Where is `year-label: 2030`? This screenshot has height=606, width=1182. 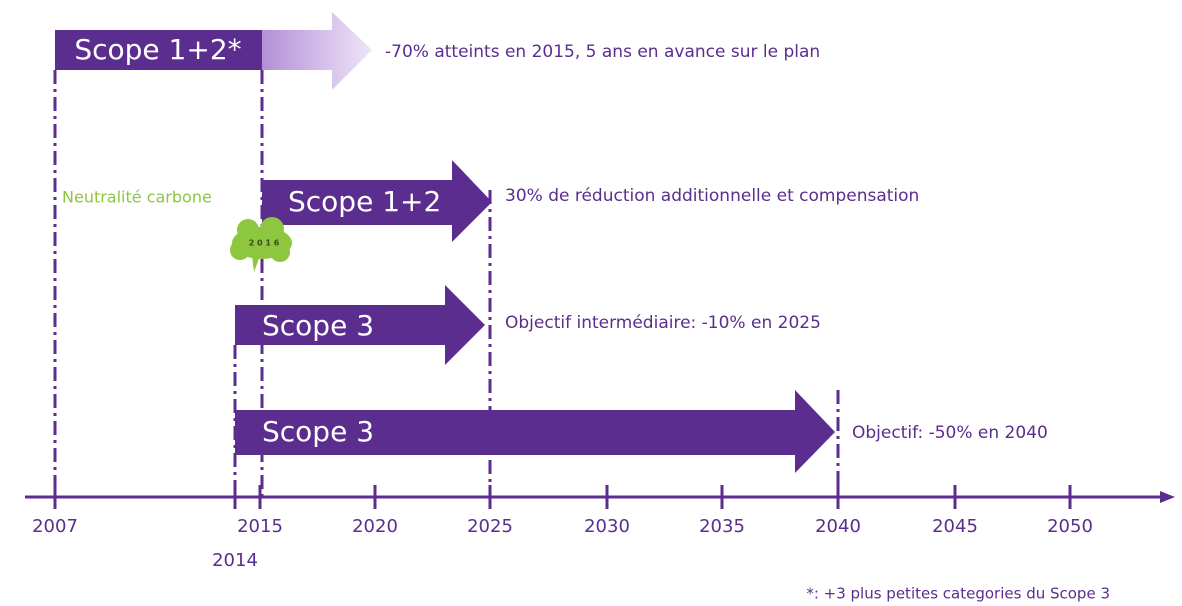 year-label: 2030 is located at coordinates (607, 526).